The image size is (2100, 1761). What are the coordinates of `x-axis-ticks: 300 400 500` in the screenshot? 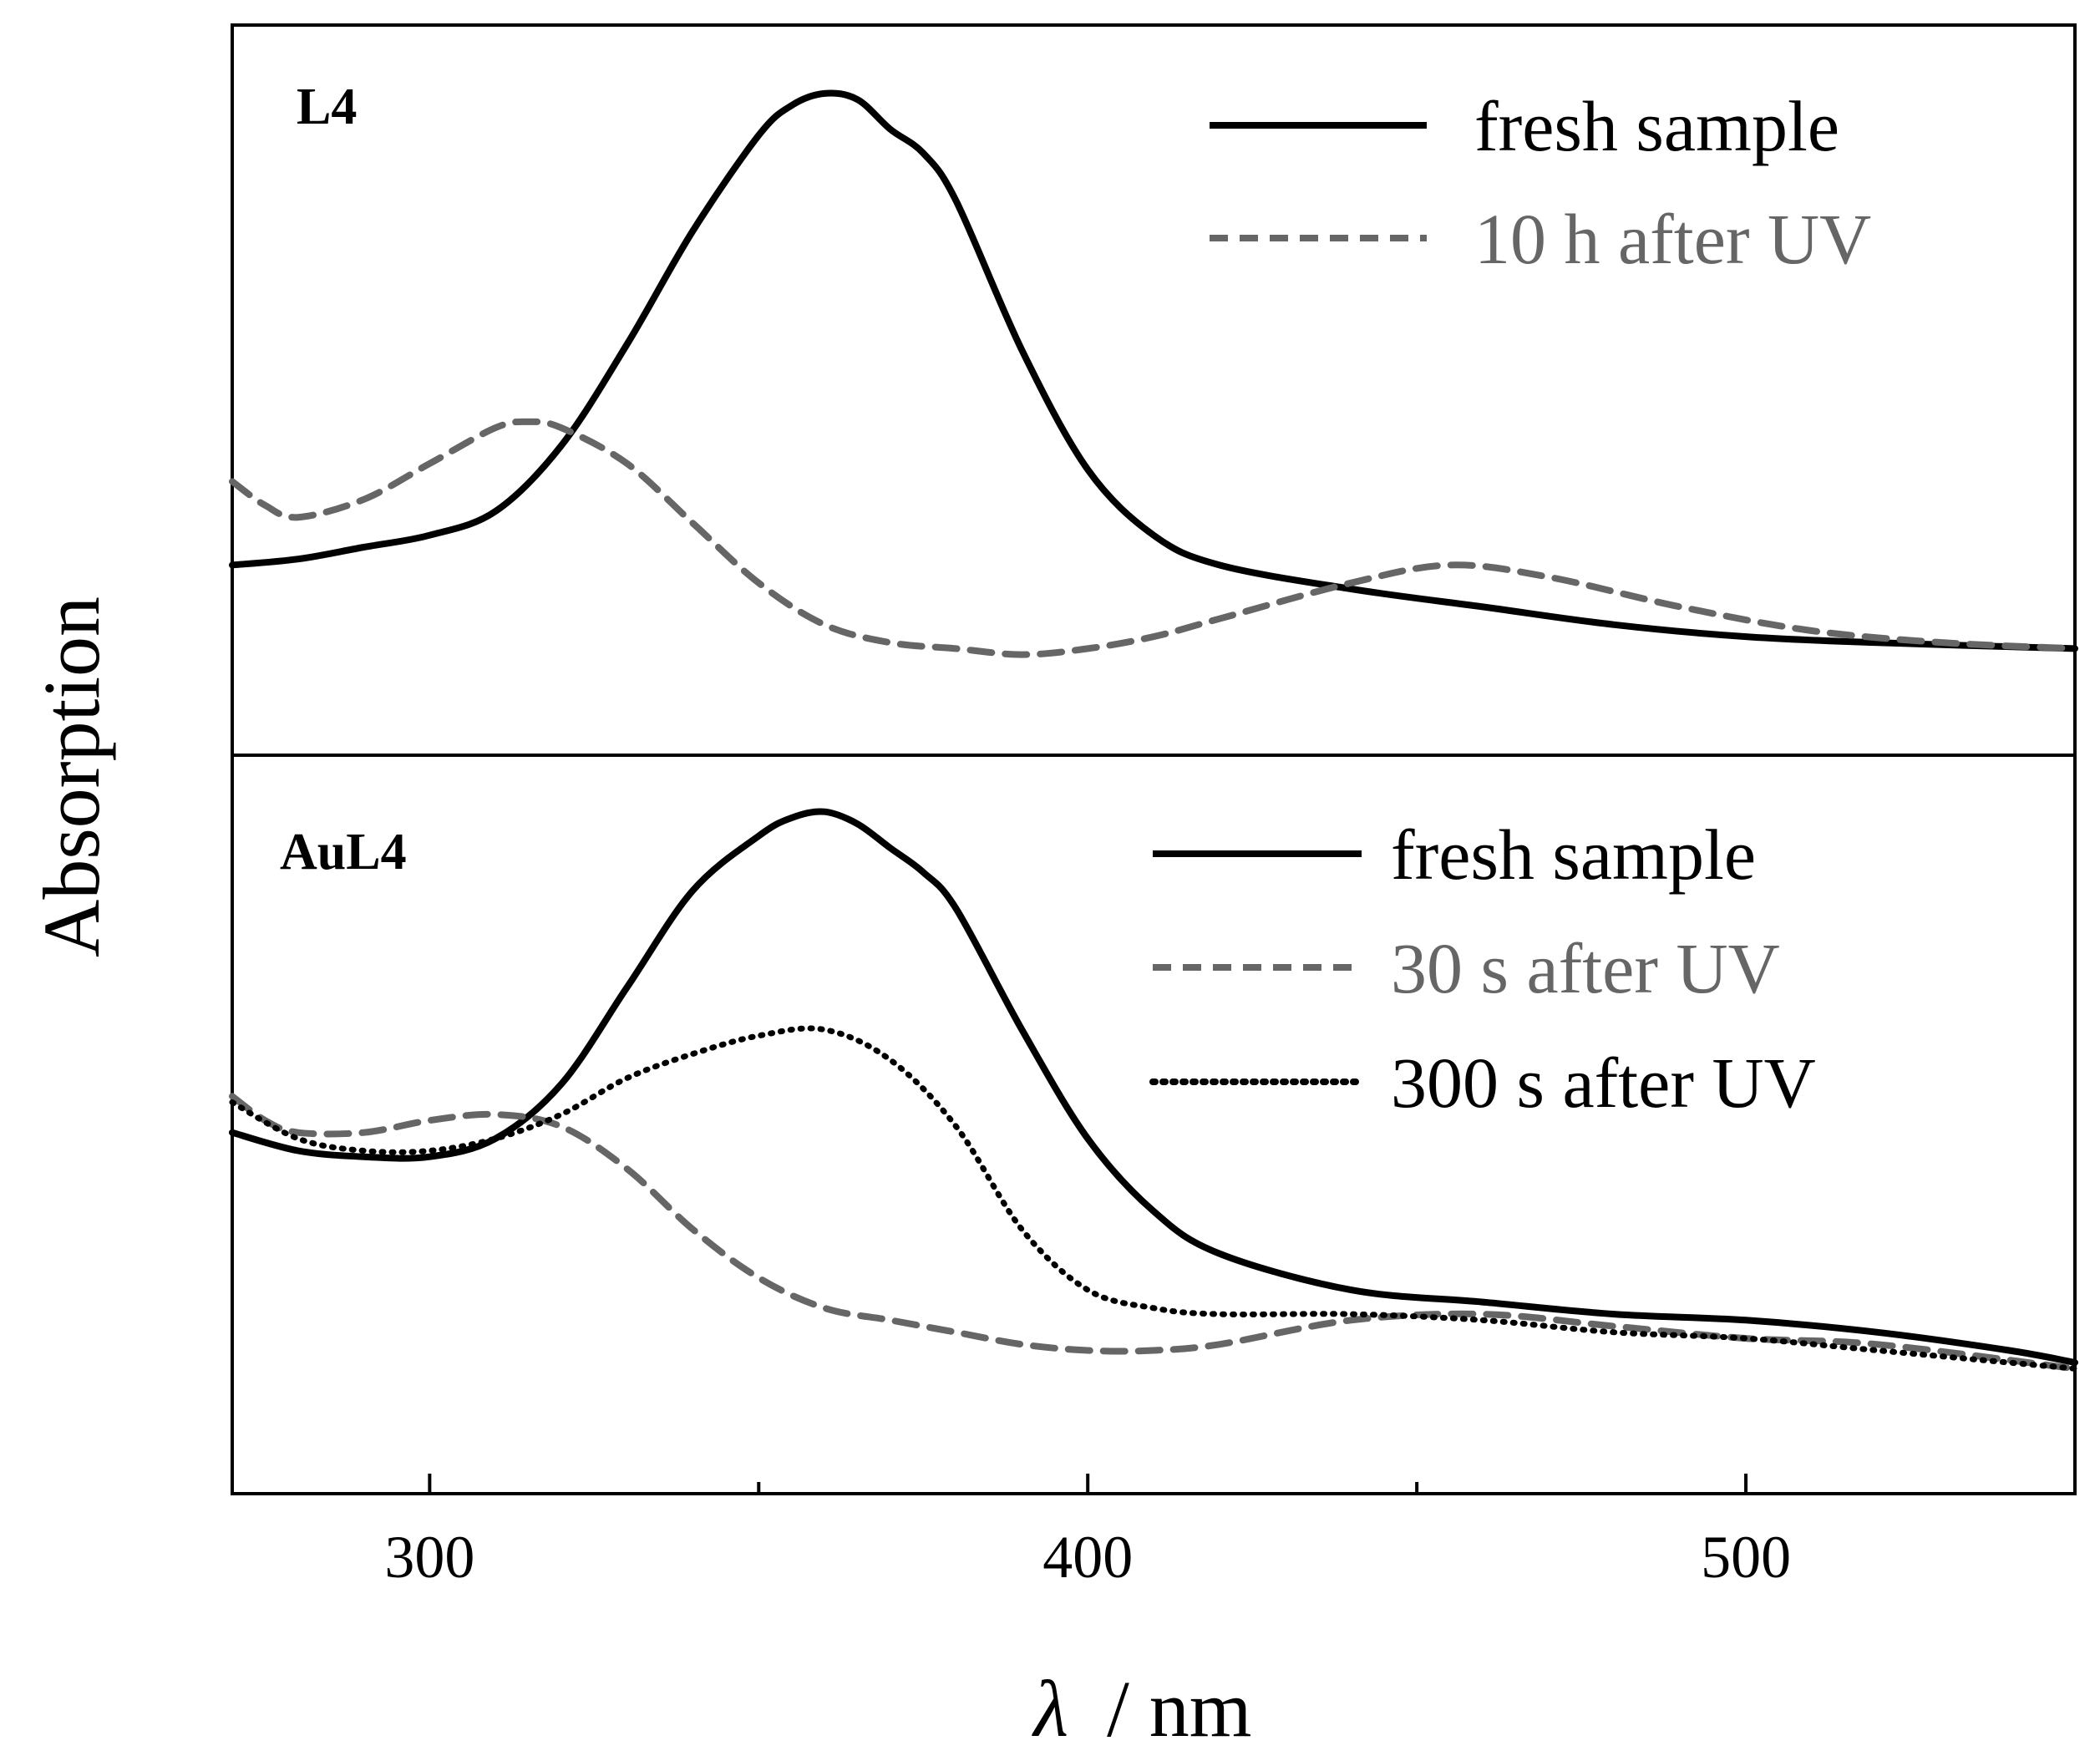 It's located at (1087, 1533).